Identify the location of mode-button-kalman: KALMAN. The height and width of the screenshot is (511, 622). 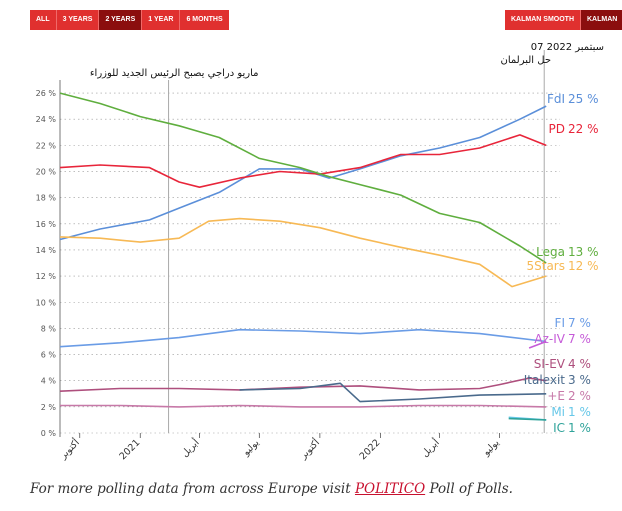
(601, 20).